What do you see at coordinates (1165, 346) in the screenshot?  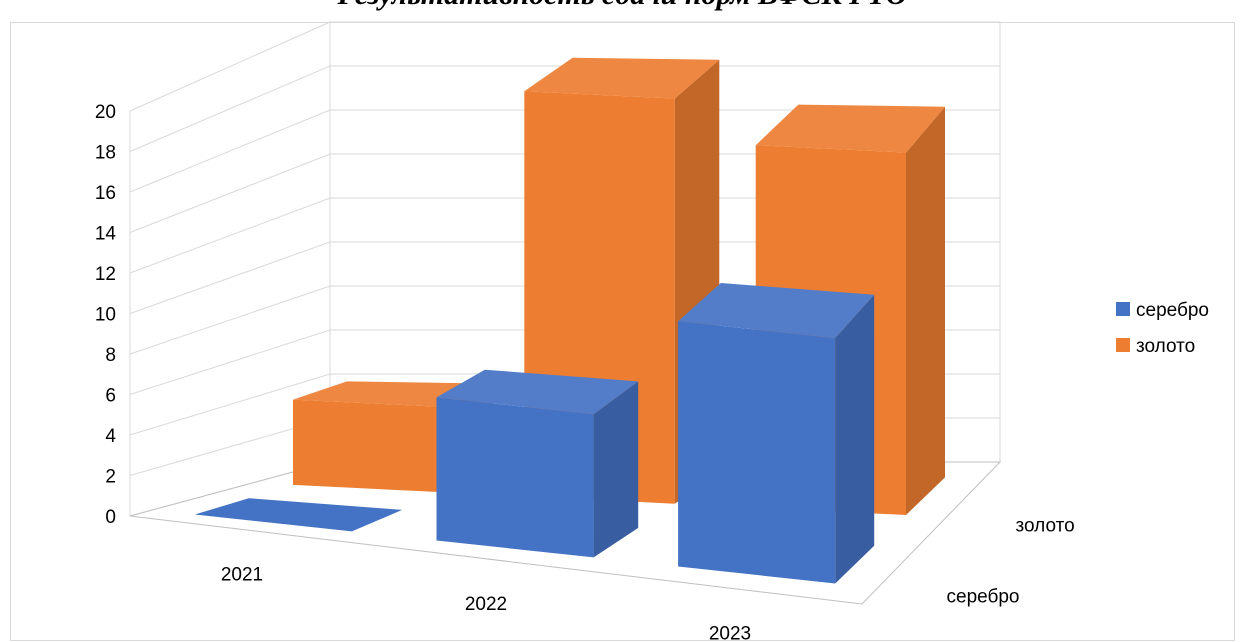 I see `legend-label: золото` at bounding box center [1165, 346].